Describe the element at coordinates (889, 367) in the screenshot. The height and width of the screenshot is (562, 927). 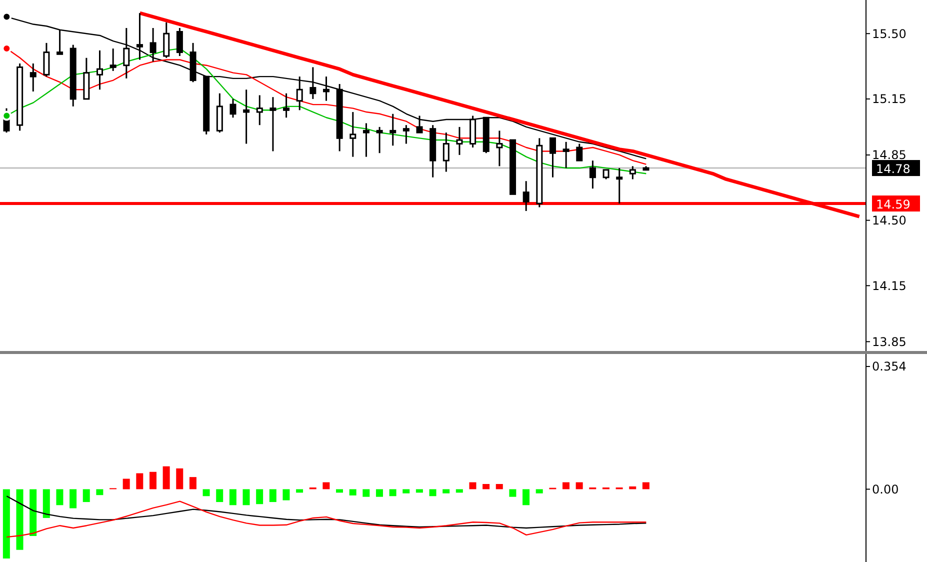
I see `y-tick-label: 0.354` at that location.